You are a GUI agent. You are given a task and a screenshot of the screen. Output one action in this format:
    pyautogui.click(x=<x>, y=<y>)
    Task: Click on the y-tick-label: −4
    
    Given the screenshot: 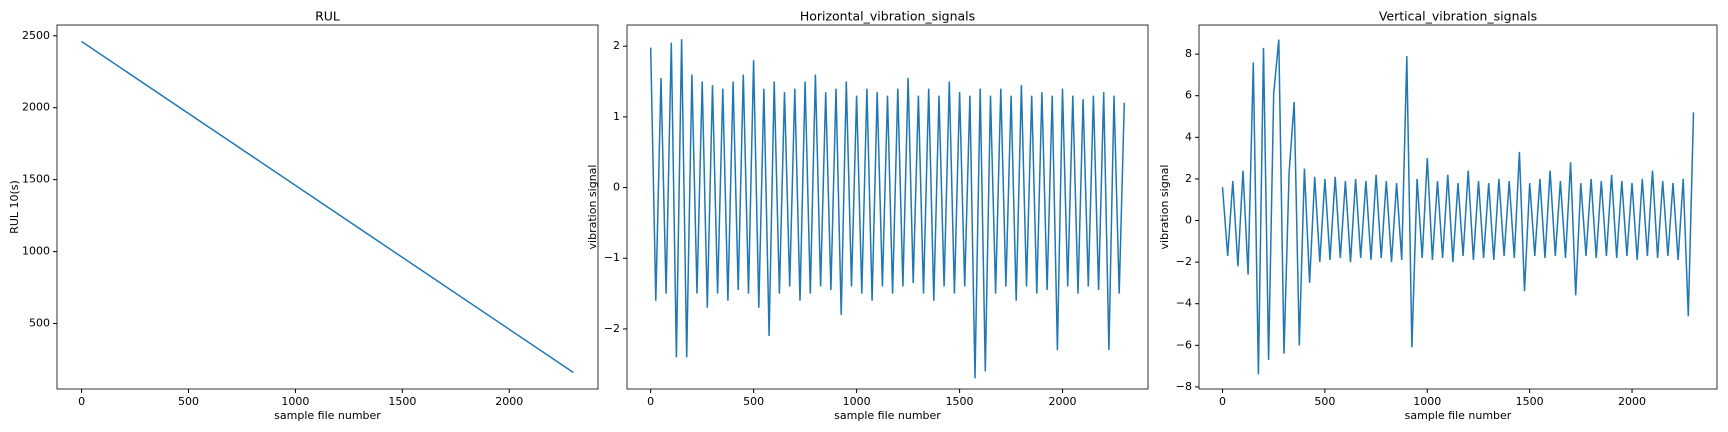 What is the action you would take?
    pyautogui.click(x=1184, y=303)
    